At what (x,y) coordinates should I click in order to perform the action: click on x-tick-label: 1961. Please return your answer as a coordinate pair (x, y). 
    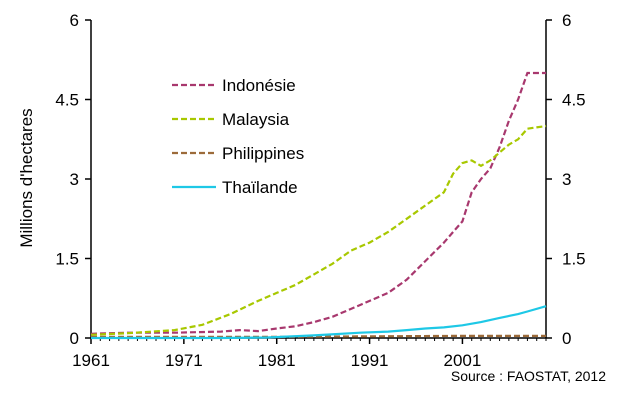
    Looking at the image, I should click on (91, 360).